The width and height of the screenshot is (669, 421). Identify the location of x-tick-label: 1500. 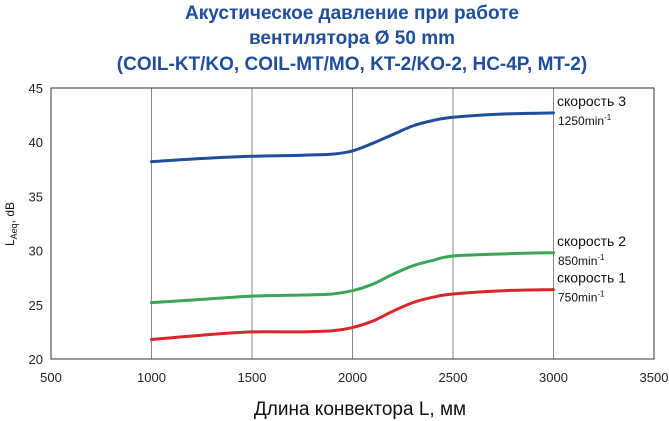
(252, 377).